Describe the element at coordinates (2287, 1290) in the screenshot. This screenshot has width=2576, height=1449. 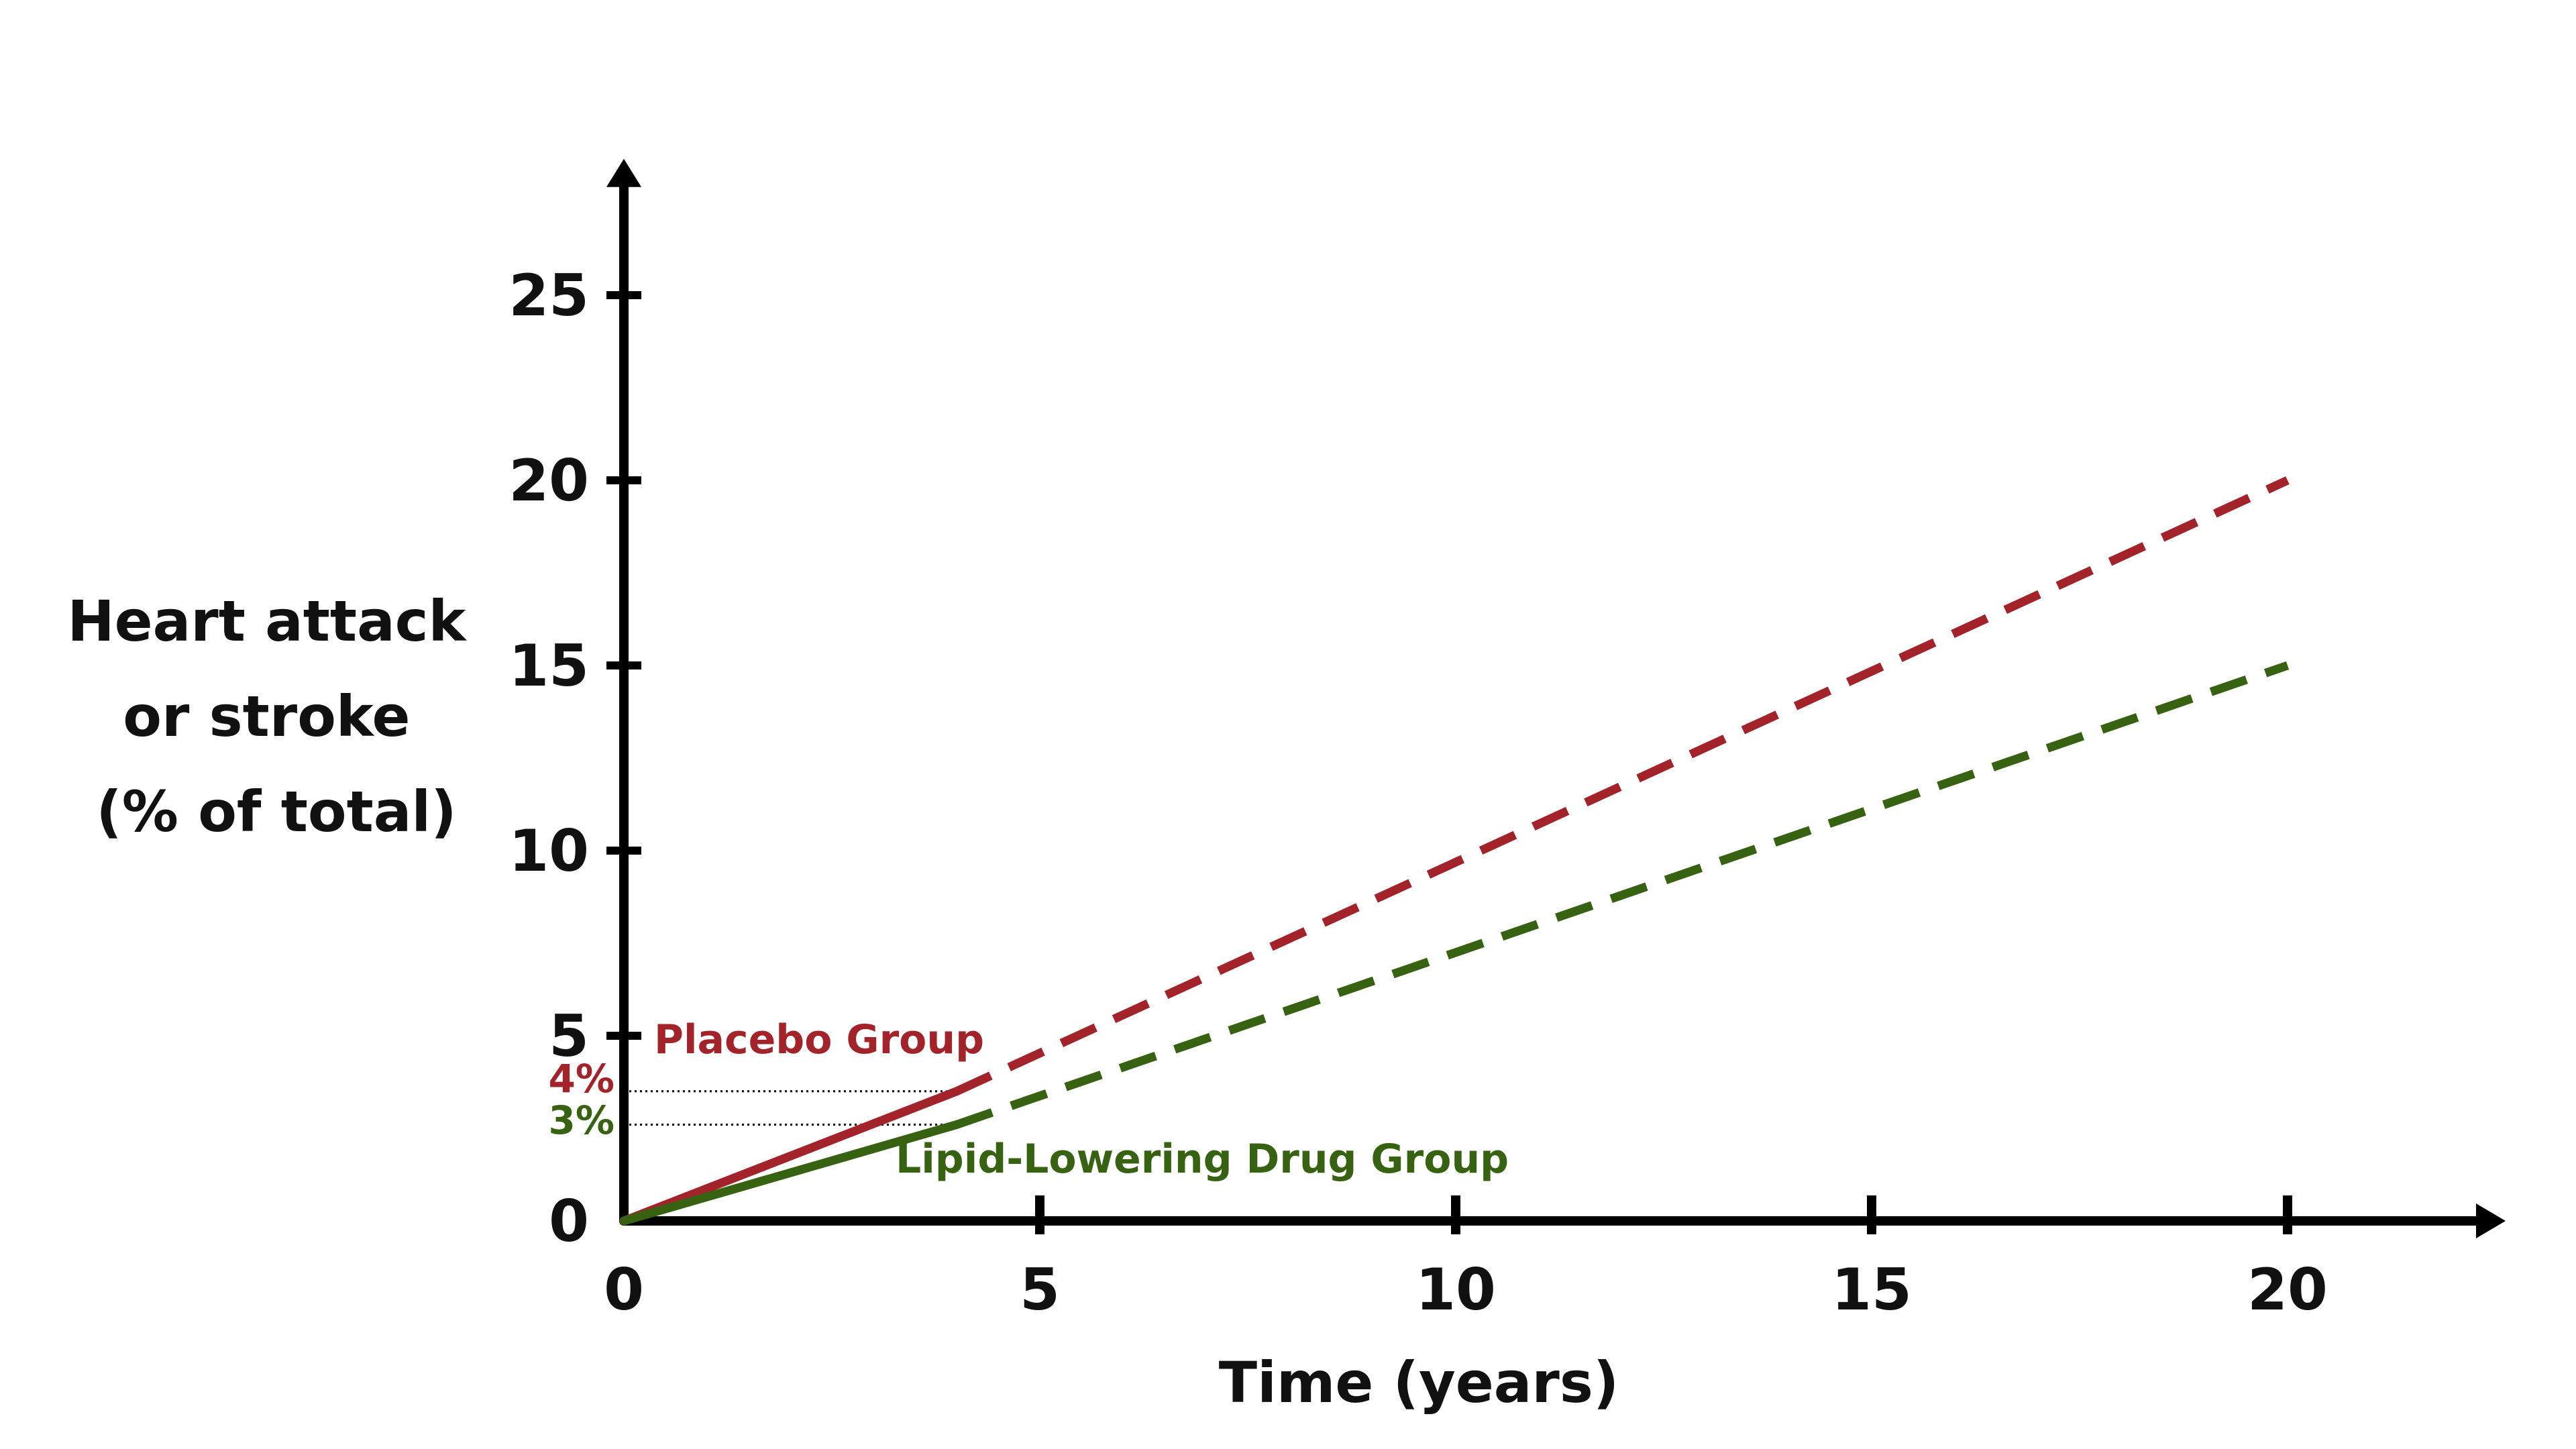
I see `x-tick-label: 20` at that location.